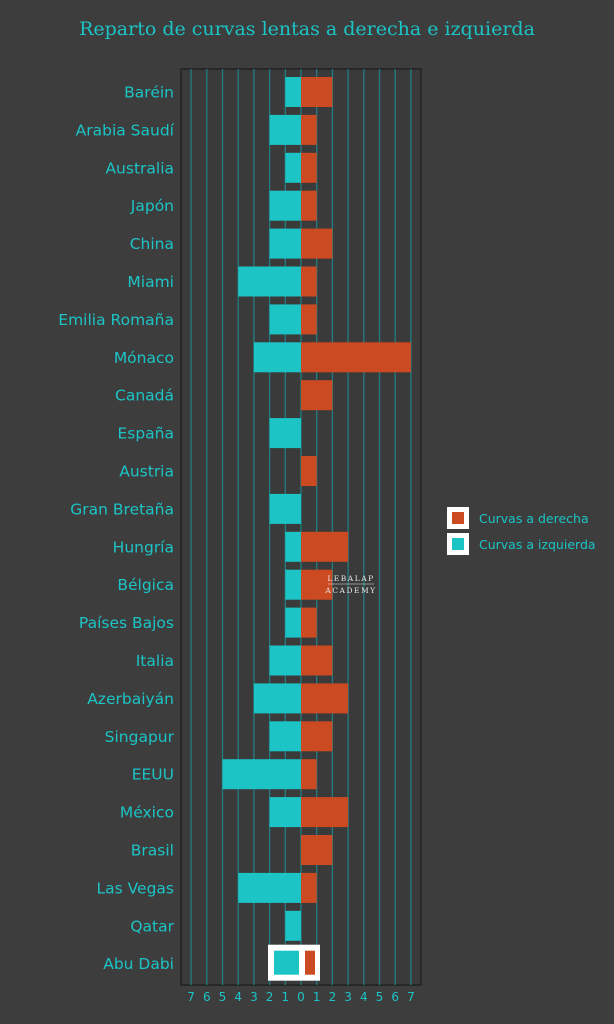 This screenshot has width=614, height=1024. Describe the element at coordinates (138, 964) in the screenshot. I see `category-label: Abu Dabi` at that location.